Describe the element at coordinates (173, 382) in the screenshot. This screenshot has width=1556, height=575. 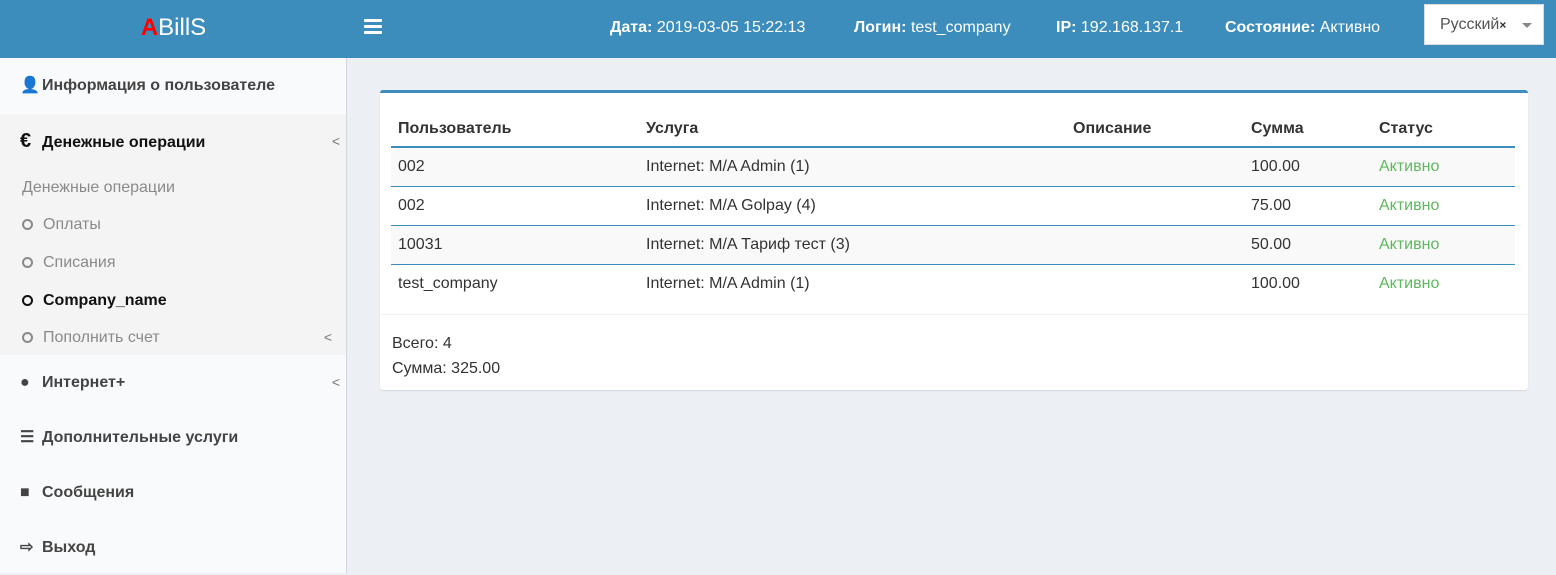
I see `sidebar-item-internet: ● Интернет+ <` at that location.